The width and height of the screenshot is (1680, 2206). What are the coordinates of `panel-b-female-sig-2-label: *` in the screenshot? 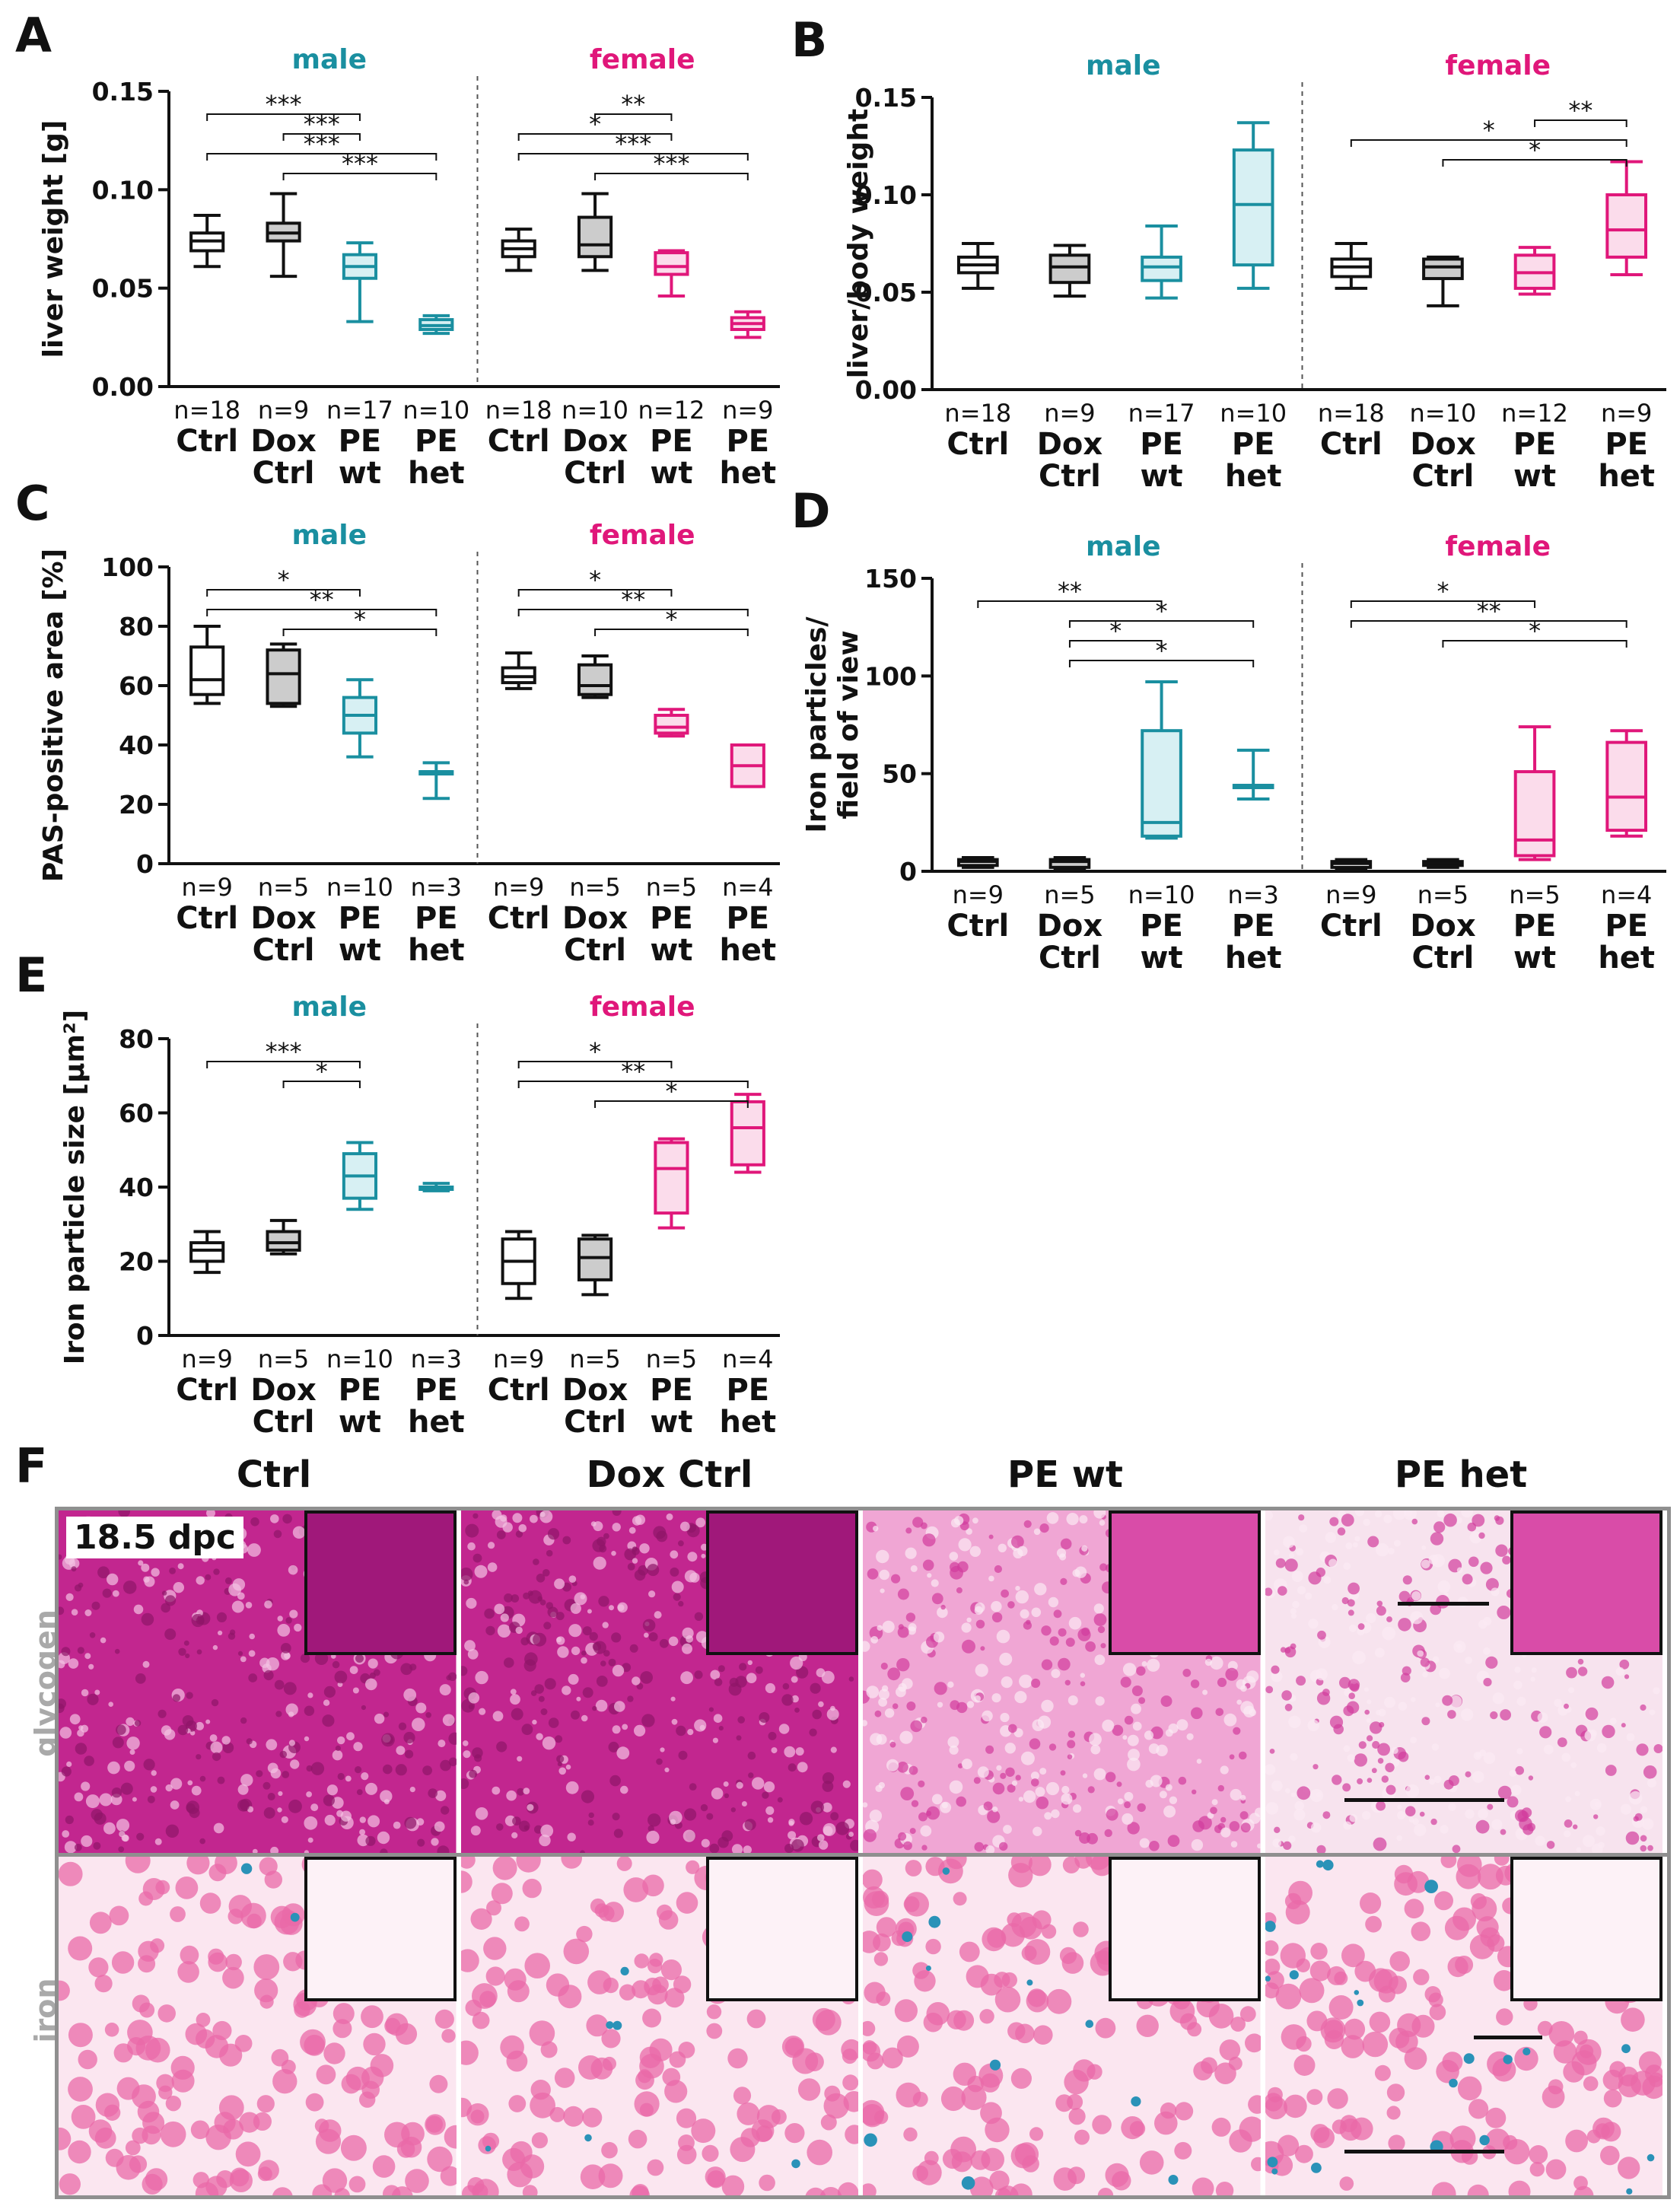 It's located at (1535, 149).